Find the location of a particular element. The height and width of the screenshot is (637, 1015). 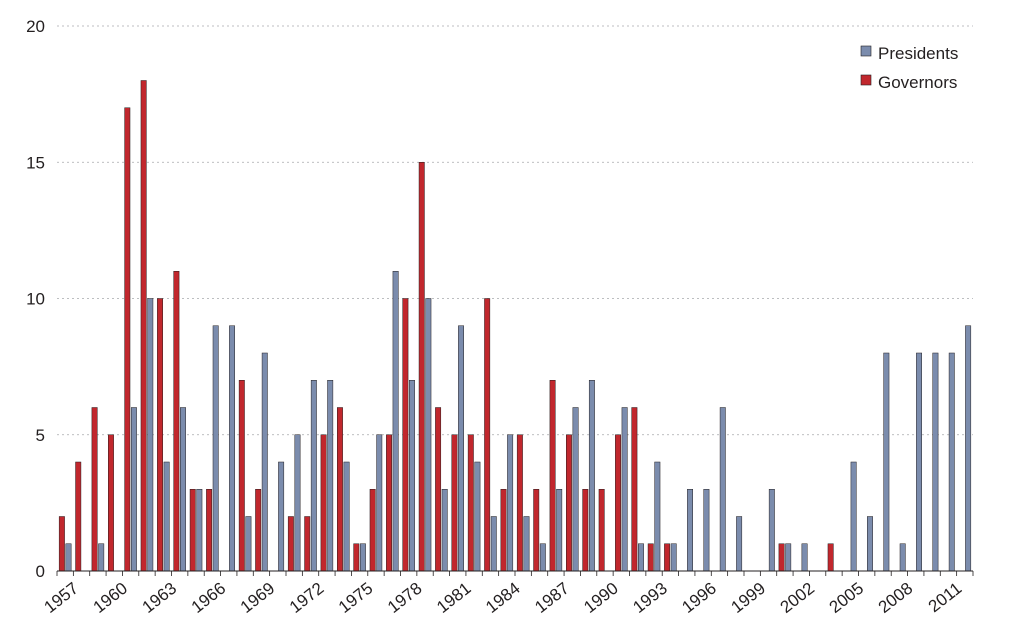

legend-label-governors: Governors is located at coordinates (917, 82).